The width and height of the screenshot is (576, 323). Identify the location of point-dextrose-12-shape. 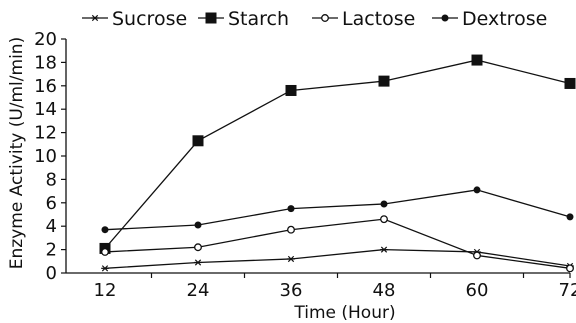
(105, 230).